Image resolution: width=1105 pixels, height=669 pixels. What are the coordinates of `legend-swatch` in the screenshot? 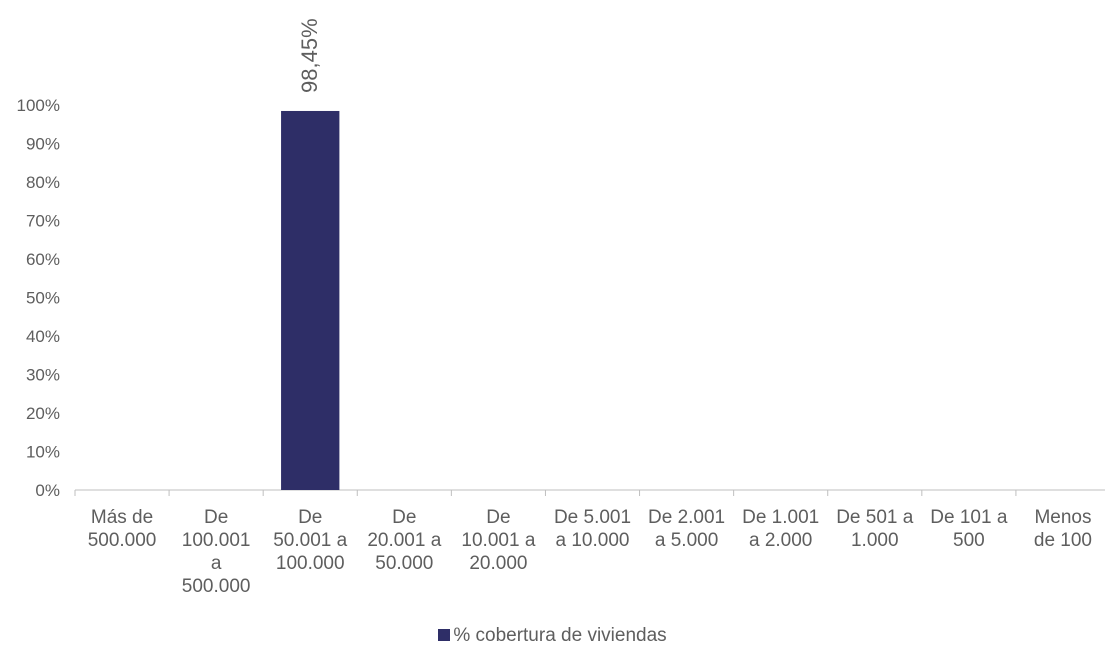 It's located at (444, 635).